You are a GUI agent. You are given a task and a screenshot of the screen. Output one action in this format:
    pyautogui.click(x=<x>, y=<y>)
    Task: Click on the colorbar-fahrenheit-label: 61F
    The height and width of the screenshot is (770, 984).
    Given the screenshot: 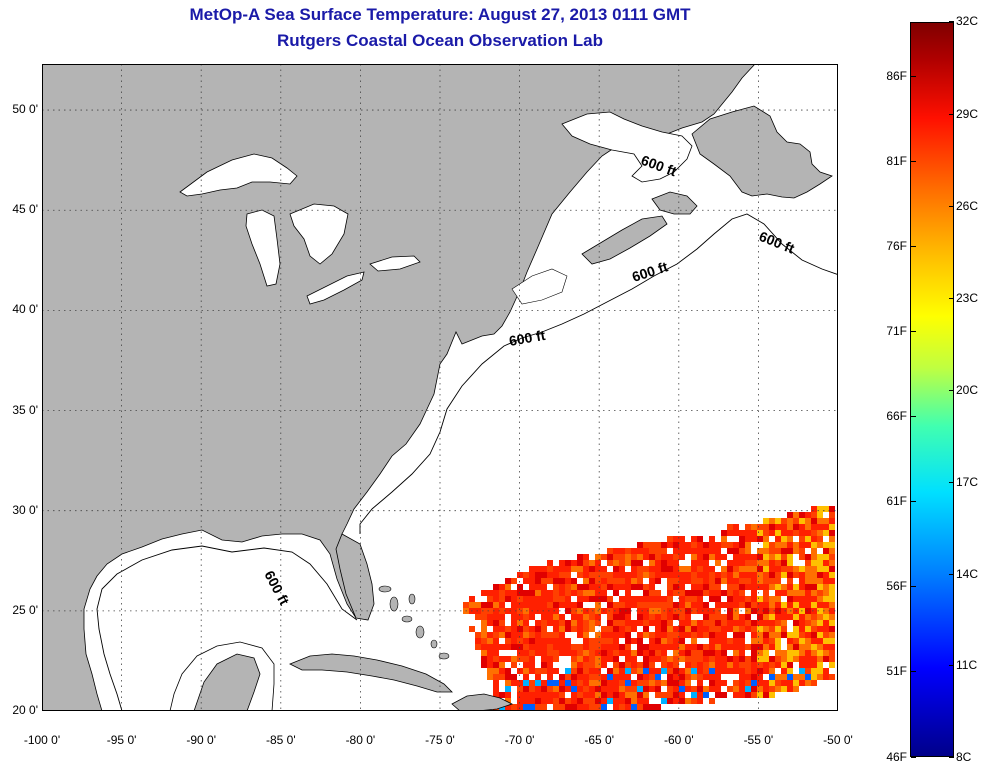 What is the action you would take?
    pyautogui.click(x=896, y=501)
    